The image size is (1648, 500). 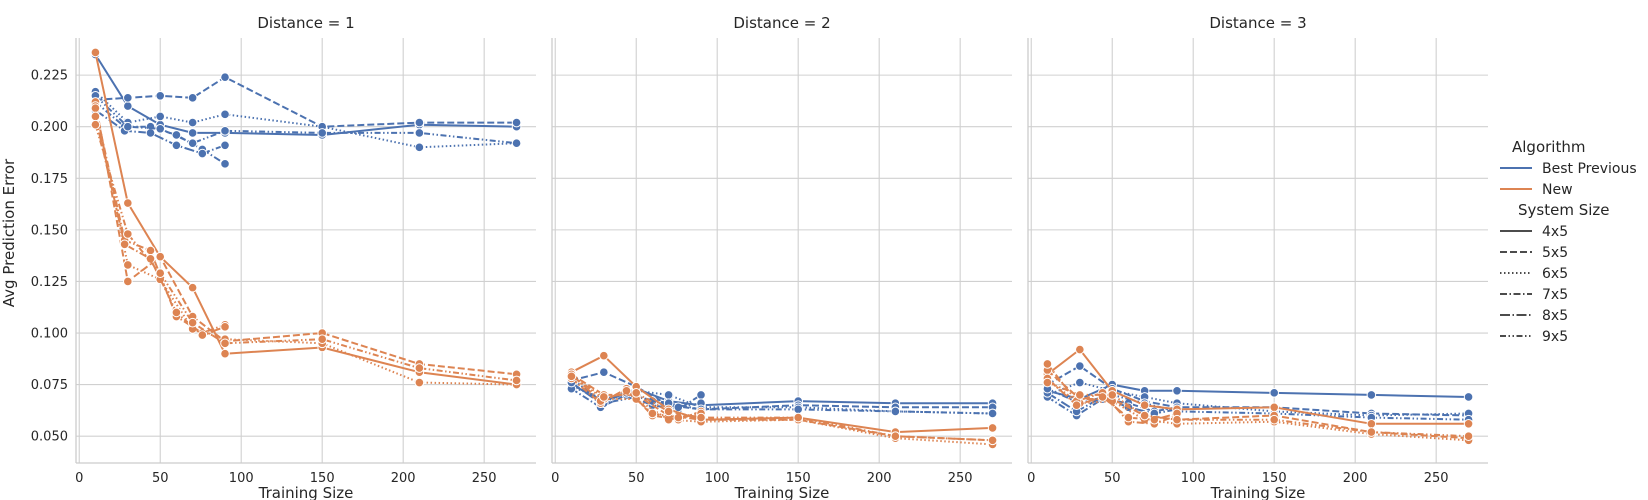 What do you see at coordinates (1534, 232) in the screenshot?
I see `legend-entry: 4x5` at bounding box center [1534, 232].